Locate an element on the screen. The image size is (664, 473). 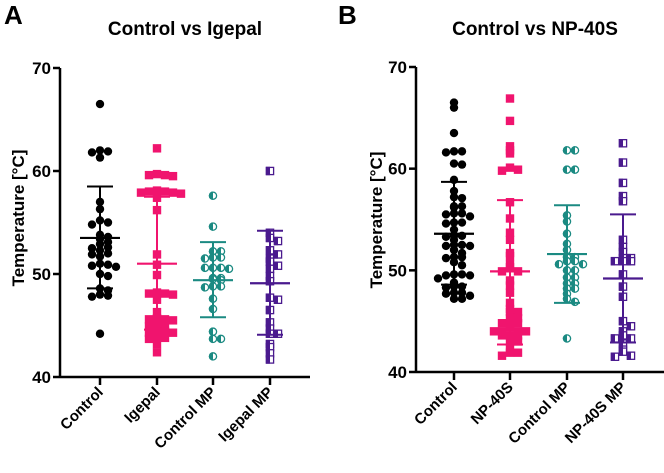
y-tick-label: 60 is located at coordinates (397, 169).